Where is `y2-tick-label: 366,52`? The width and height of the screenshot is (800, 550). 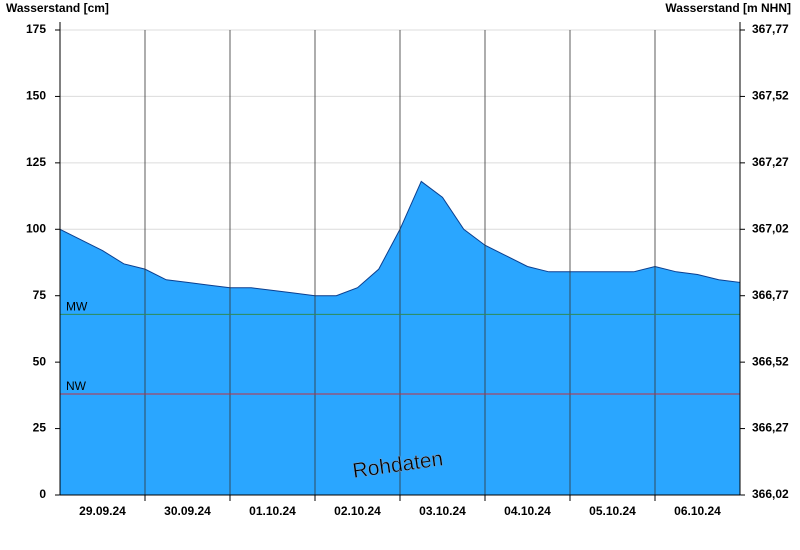 y2-tick-label: 366,52 is located at coordinates (770, 361).